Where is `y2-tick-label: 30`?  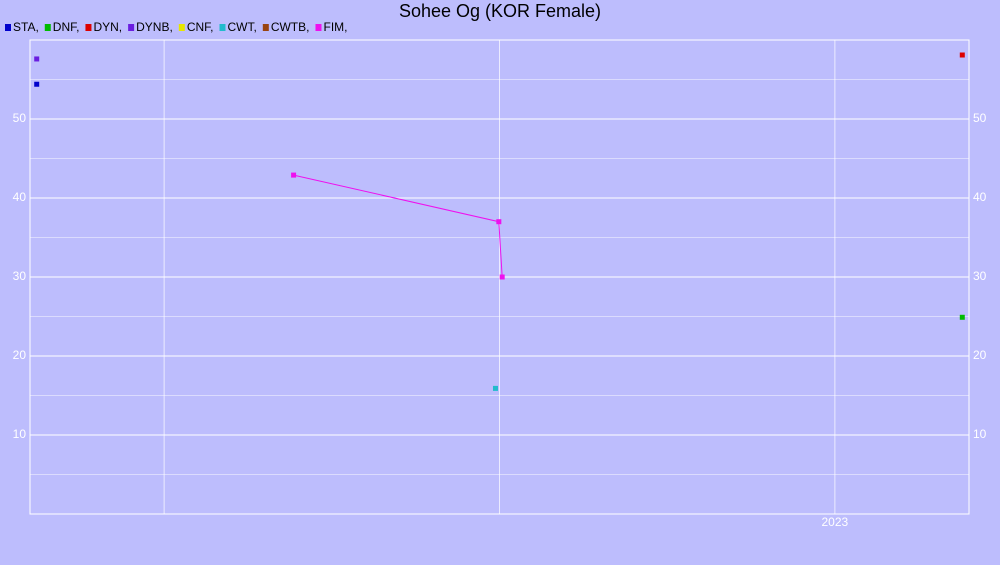 y2-tick-label: 30 is located at coordinates (980, 276).